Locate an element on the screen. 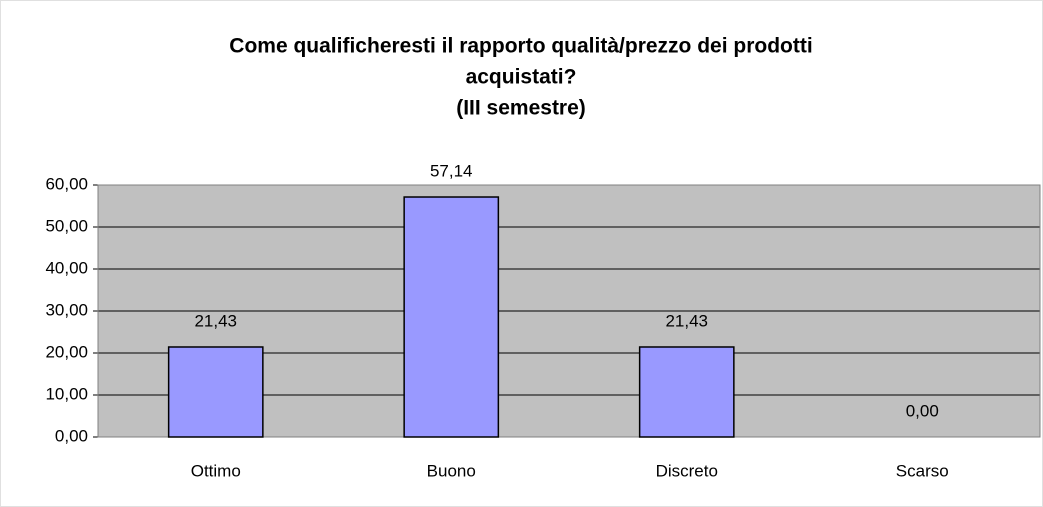 This screenshot has width=1043, height=507. x-tick-label: Ottimo is located at coordinates (216, 470).